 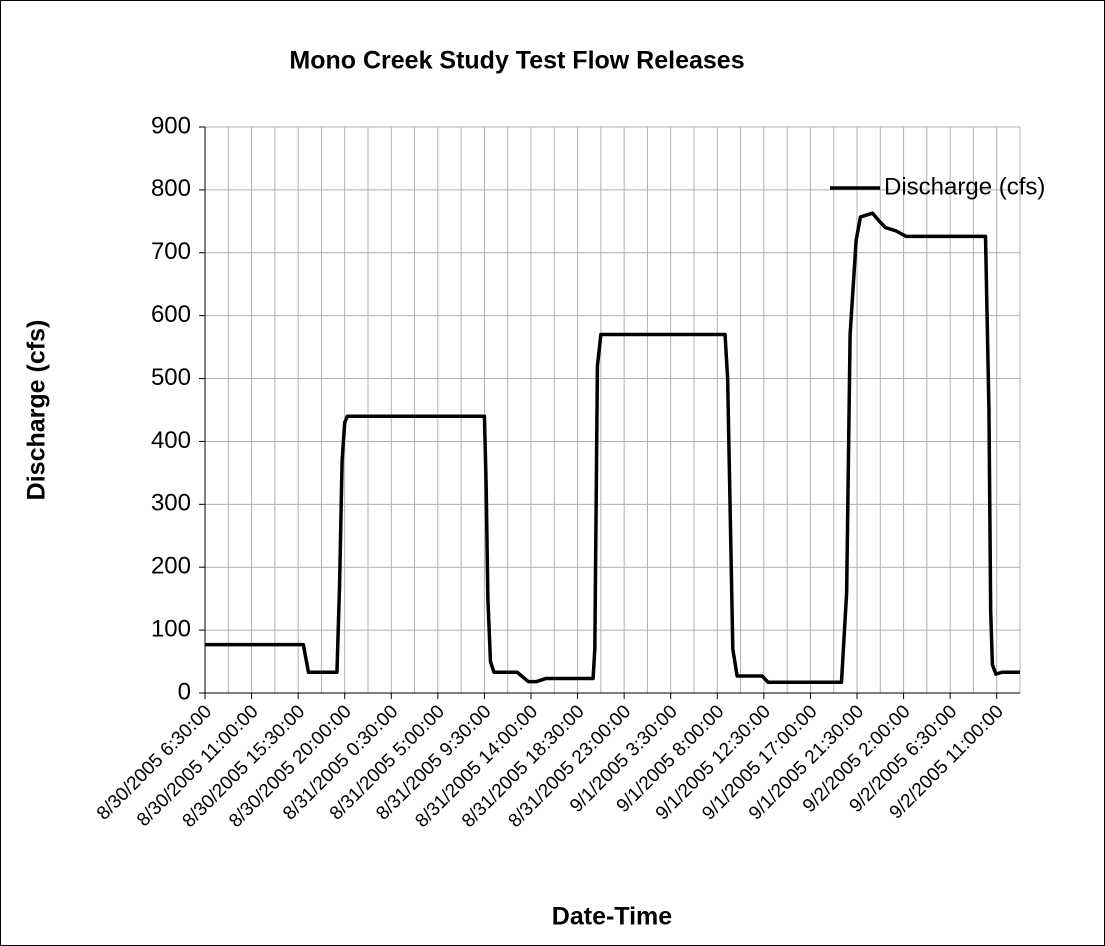 What do you see at coordinates (171, 188) in the screenshot?
I see `y-tick-label: 800` at bounding box center [171, 188].